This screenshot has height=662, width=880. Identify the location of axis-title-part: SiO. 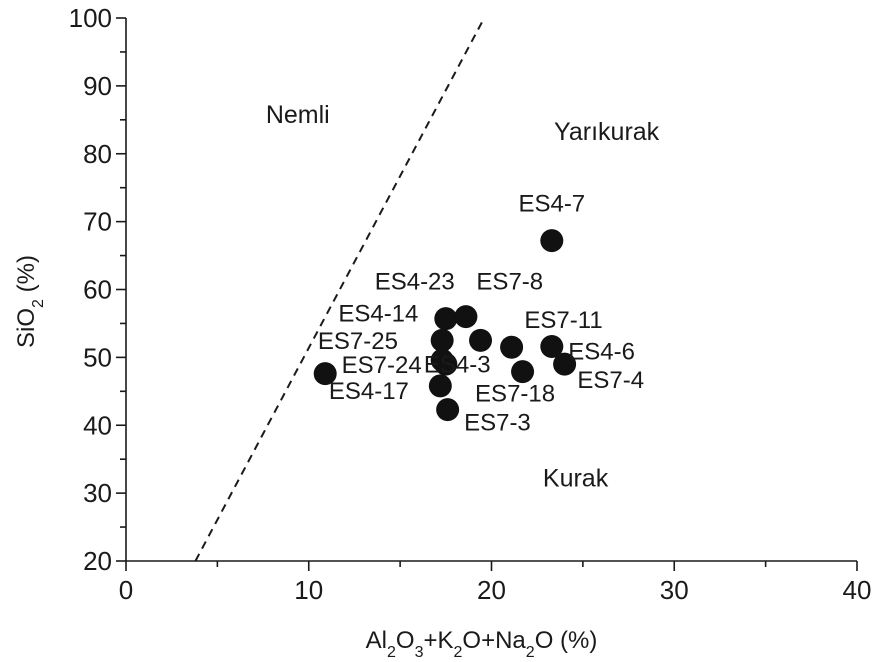
(26, 328).